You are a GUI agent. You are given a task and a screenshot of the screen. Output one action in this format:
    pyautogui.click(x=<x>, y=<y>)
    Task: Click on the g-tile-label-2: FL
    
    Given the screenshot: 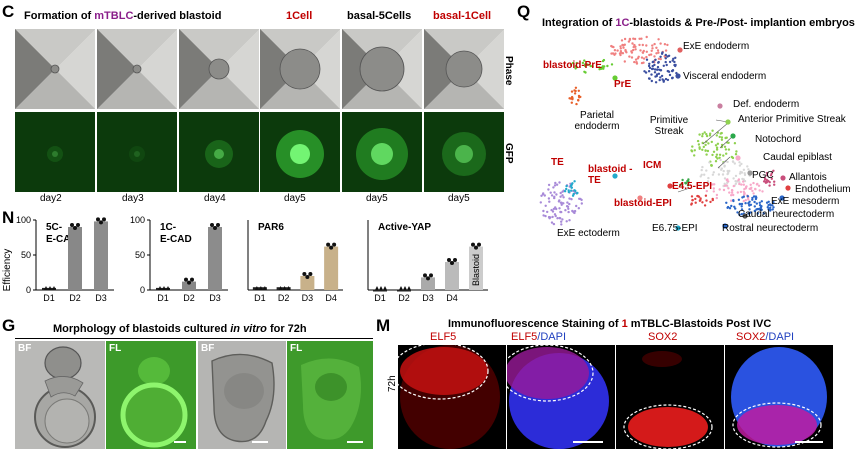 What is the action you would take?
    pyautogui.click(x=115, y=348)
    